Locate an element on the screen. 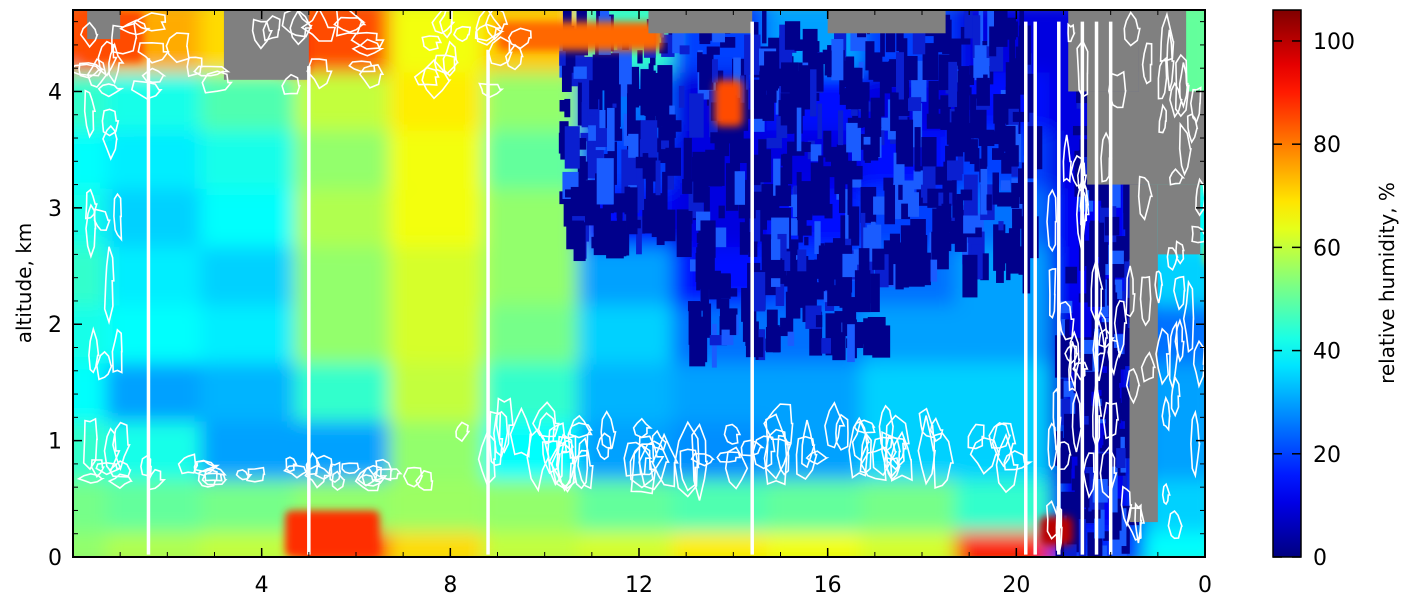  y-tick-label: 2 is located at coordinates (55, 325).